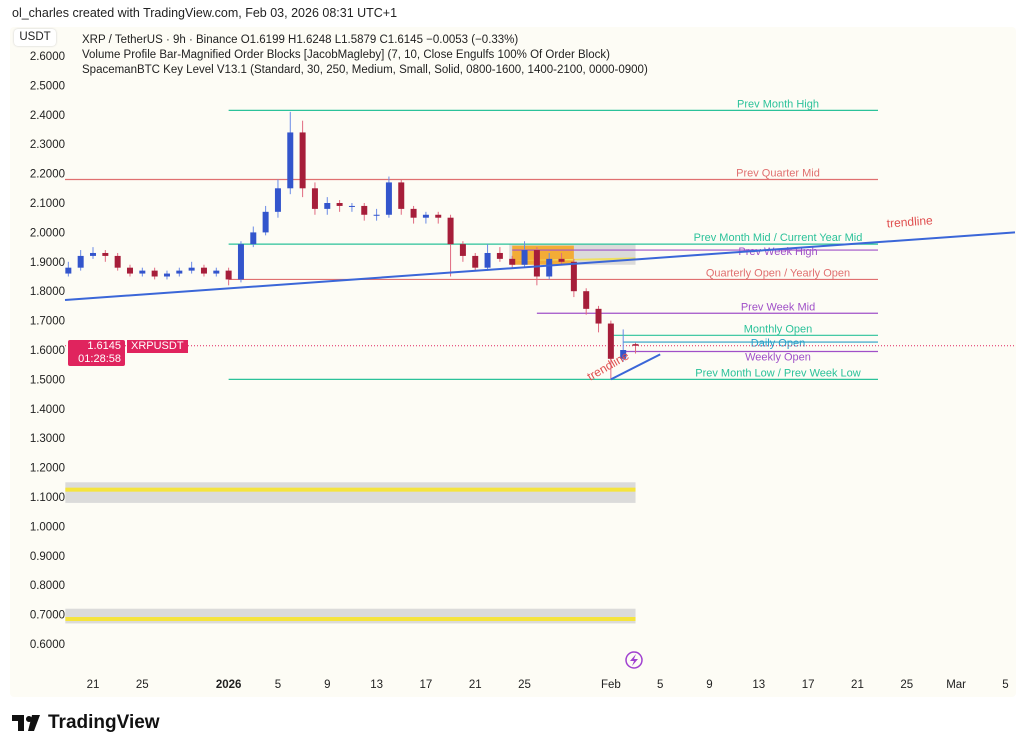 The height and width of the screenshot is (751, 1024). Describe the element at coordinates (47, 586) in the screenshot. I see `y-tick-label: 0.8000` at that location.